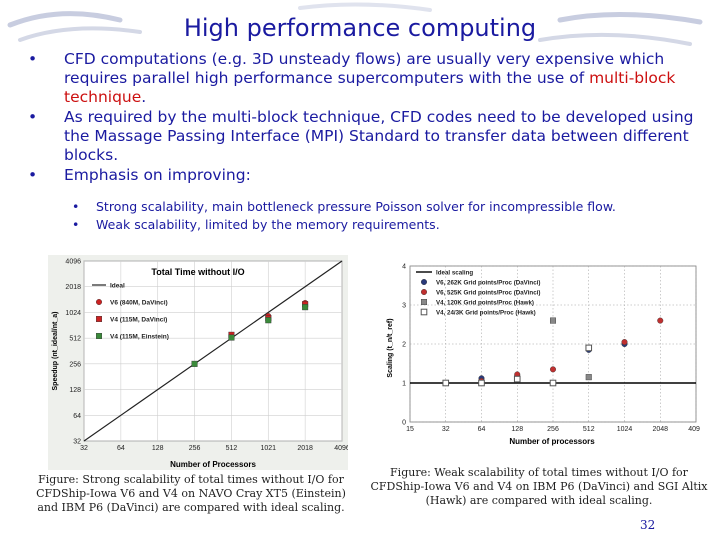  I want to click on y-tick-label: 0, so click(404, 423).